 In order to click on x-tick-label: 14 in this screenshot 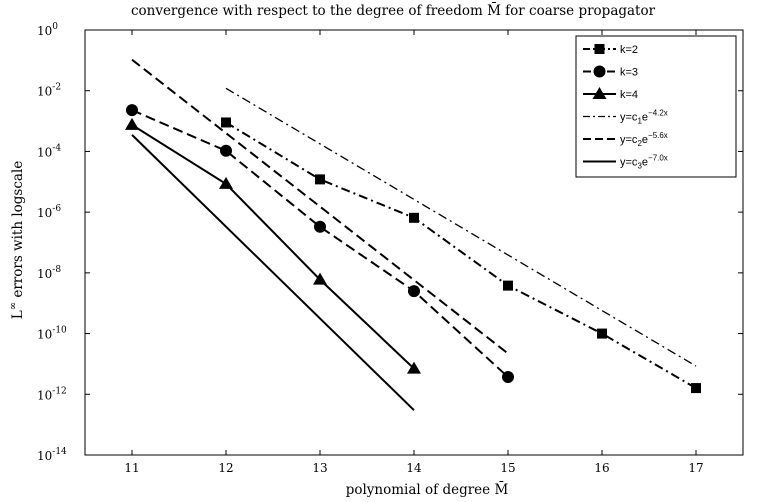, I will do `click(414, 468)`.